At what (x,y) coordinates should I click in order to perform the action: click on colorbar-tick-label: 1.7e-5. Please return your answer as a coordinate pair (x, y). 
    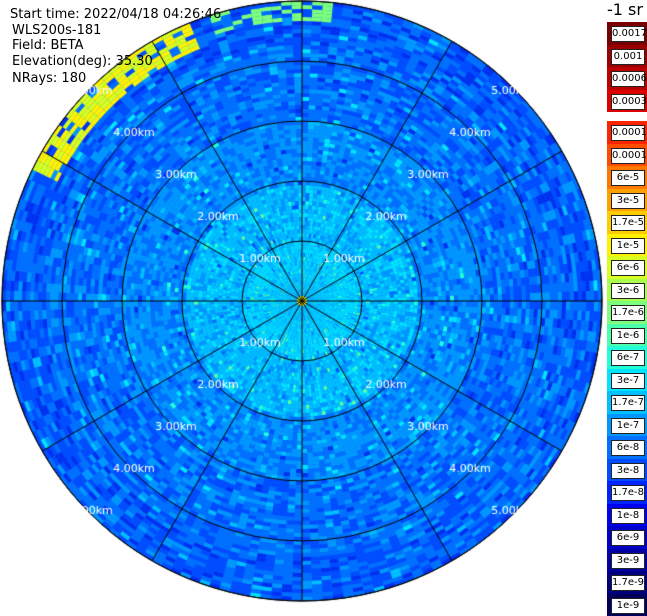
    Looking at the image, I should click on (628, 223).